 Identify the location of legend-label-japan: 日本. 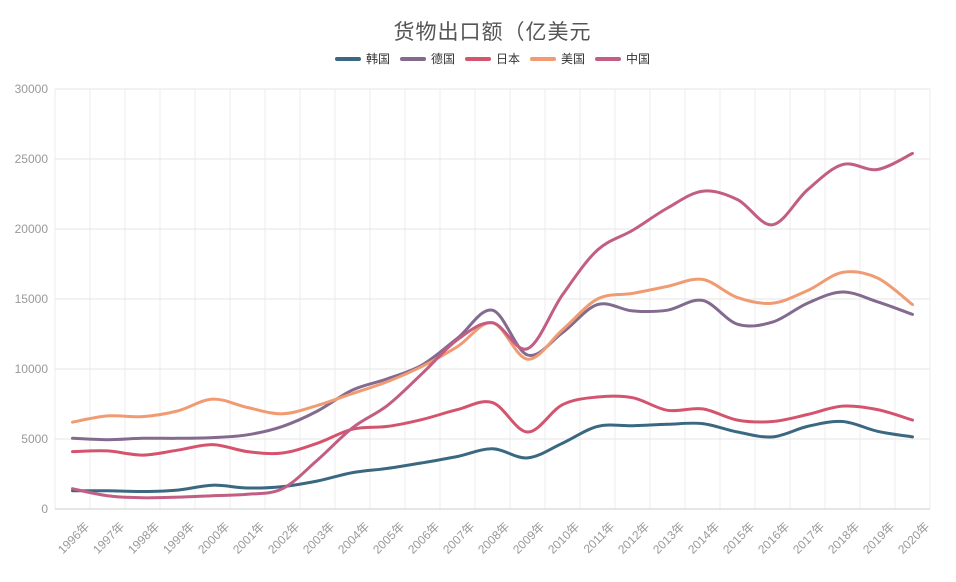
(507, 59).